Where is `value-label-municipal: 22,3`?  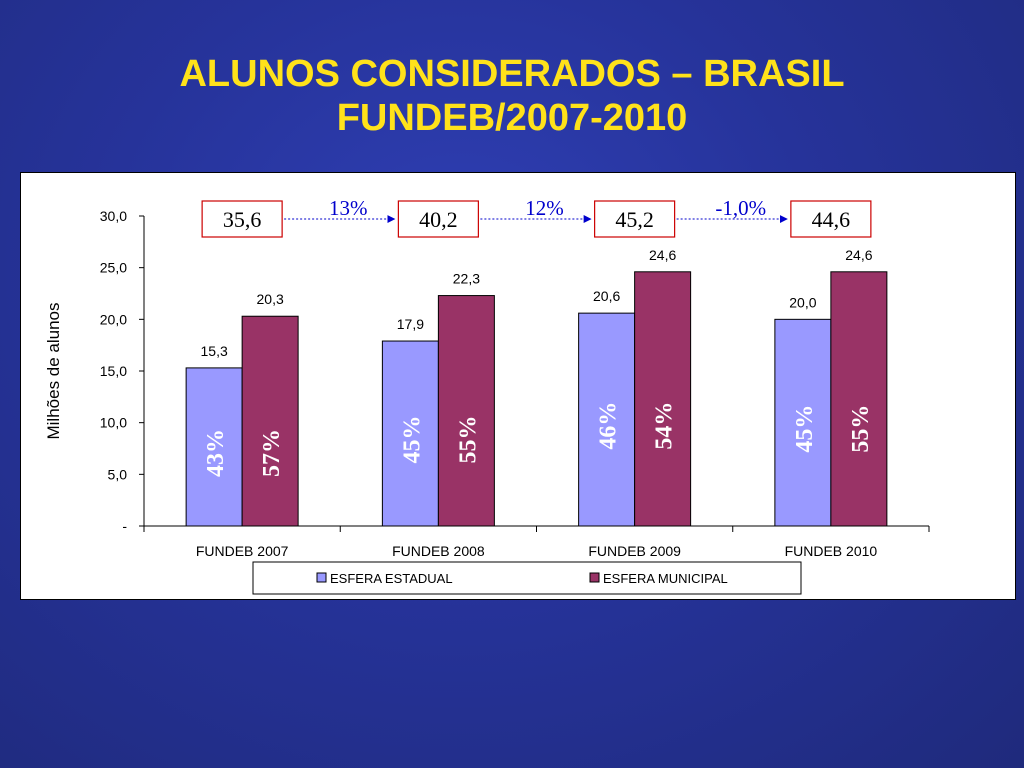
value-label-municipal: 22,3 is located at coordinates (466, 279).